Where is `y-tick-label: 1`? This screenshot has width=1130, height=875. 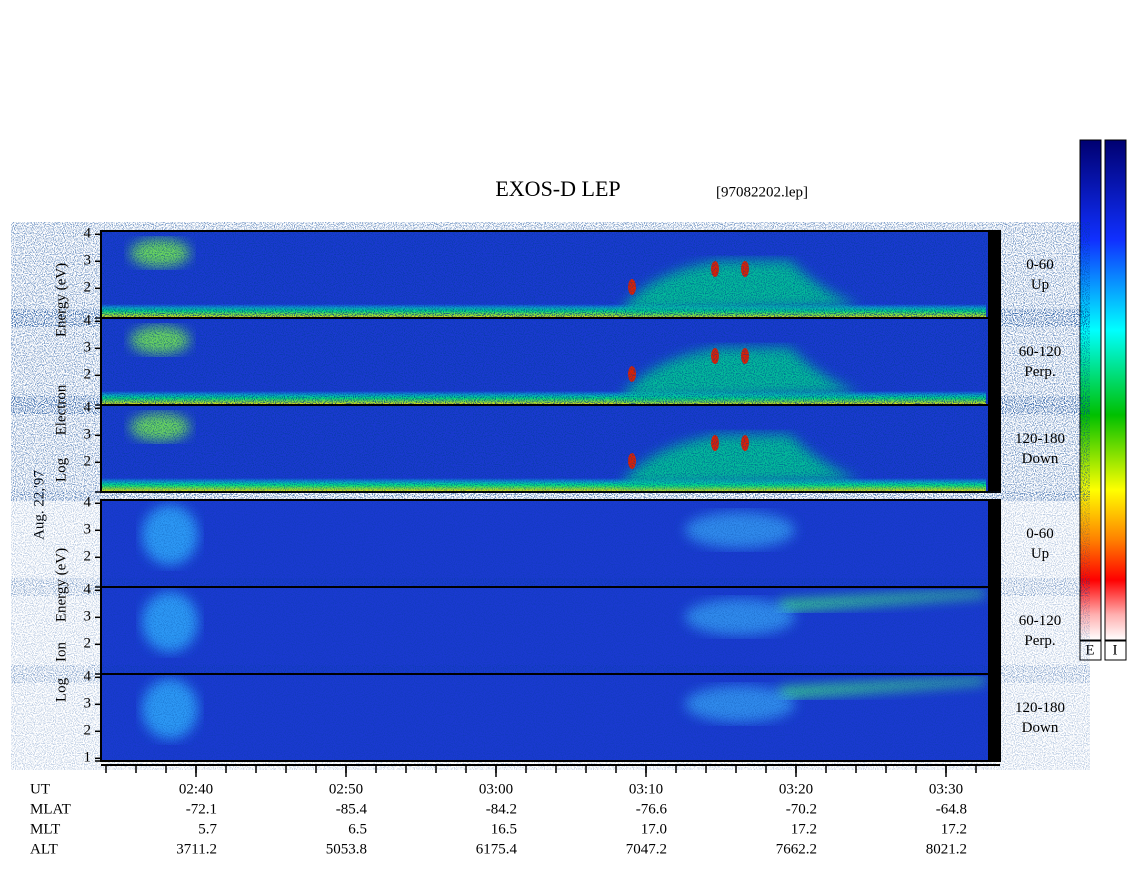 y-tick-label: 1 is located at coordinates (88, 758).